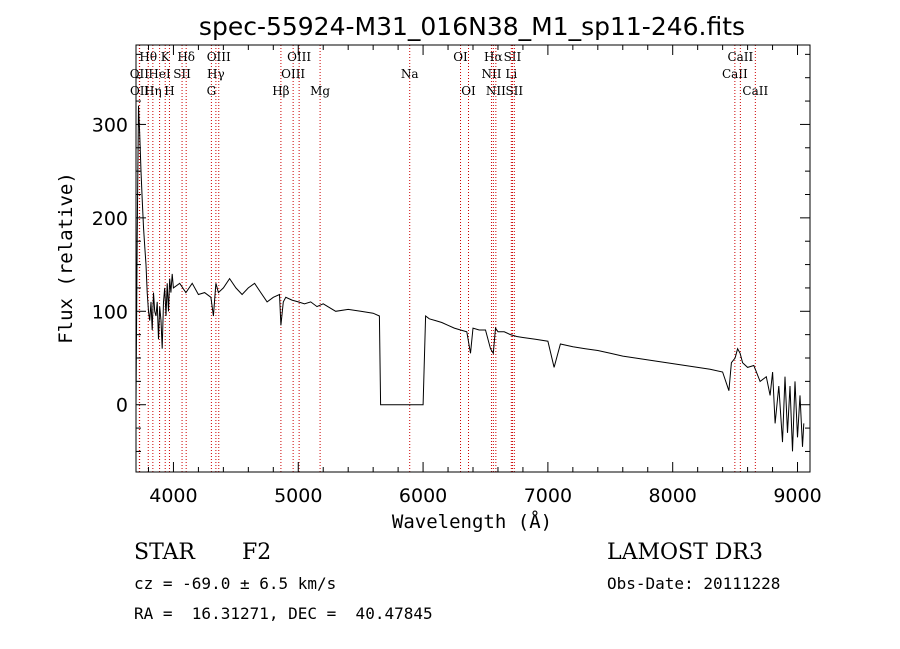 Image resolution: width=900 pixels, height=649 pixels. I want to click on line-label-22: Li, so click(511, 74).